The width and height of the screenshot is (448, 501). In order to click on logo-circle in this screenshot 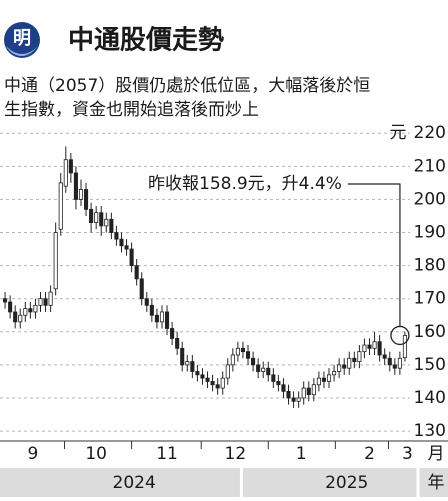, I will do `click(22, 40)`.